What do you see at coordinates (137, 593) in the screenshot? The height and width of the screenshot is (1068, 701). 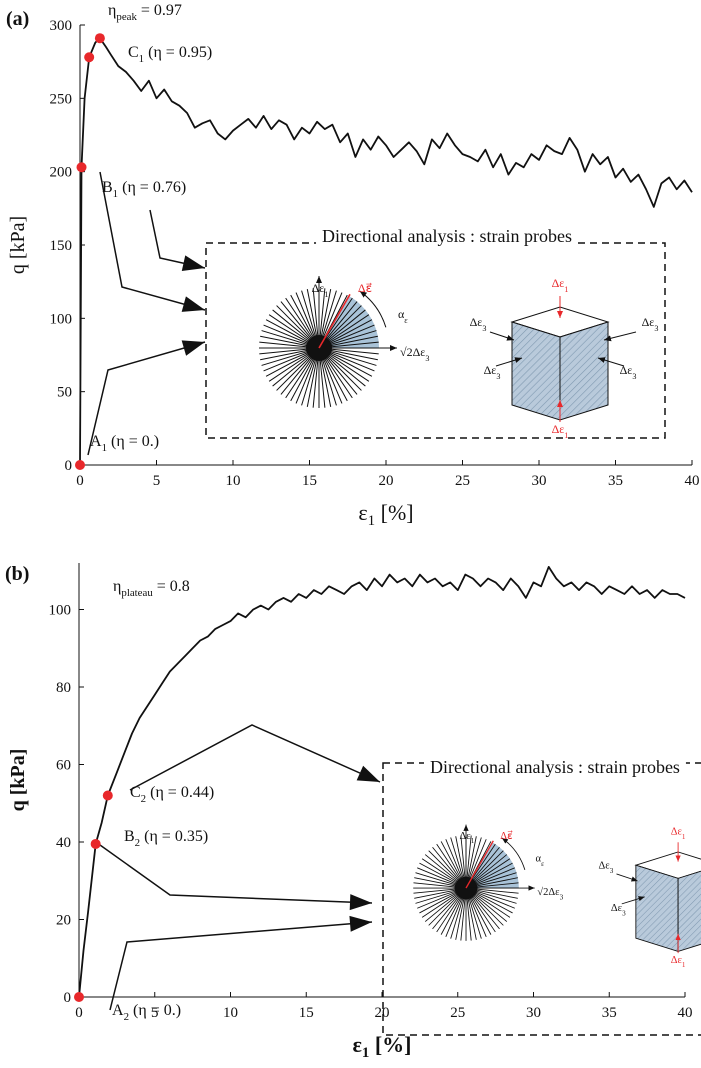 I see `annotation-sub: plateau` at bounding box center [137, 593].